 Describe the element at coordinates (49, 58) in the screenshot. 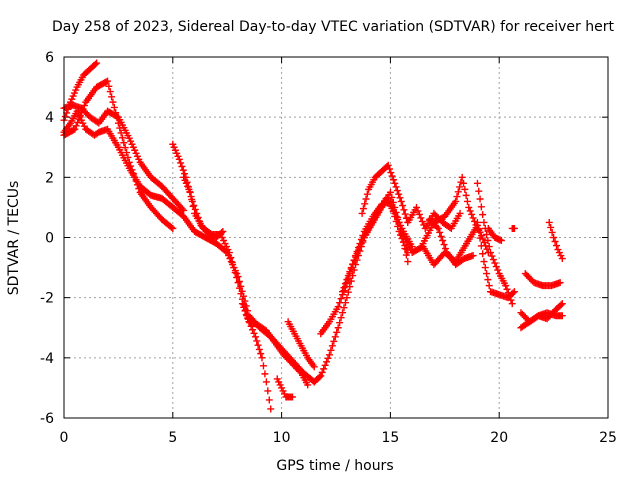

I see `y-tick-label: 6` at that location.